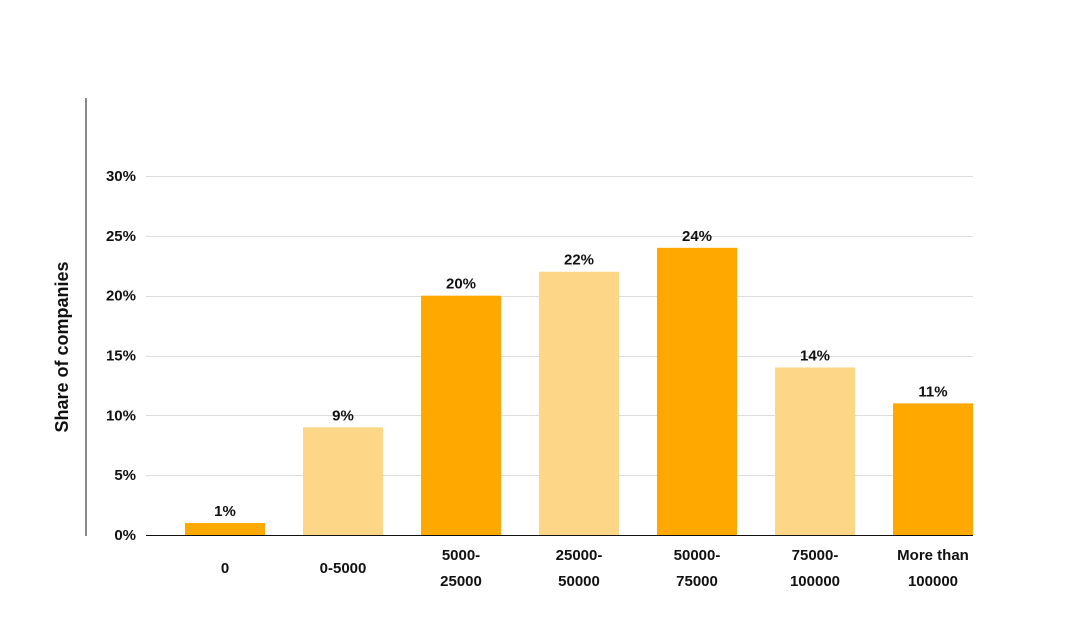  I want to click on y-tick-label-0: 0%, so click(125, 535).